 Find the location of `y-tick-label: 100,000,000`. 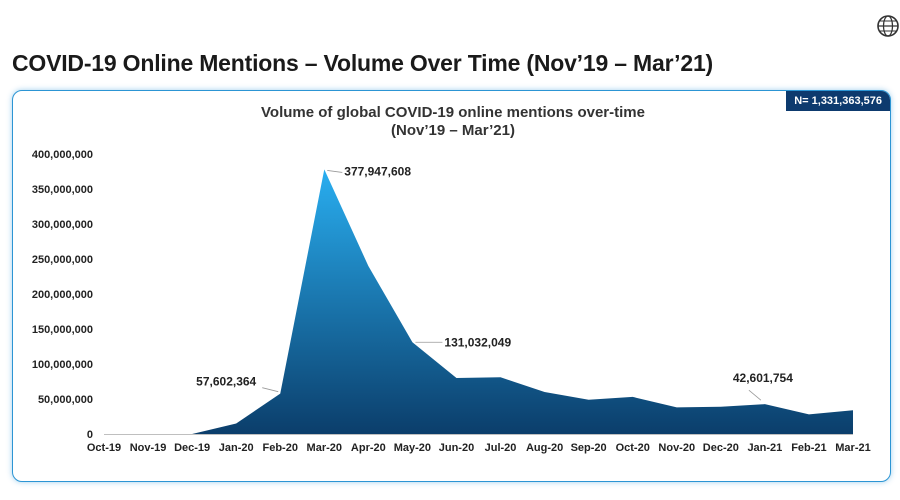

y-tick-label: 100,000,000 is located at coordinates (62, 365).